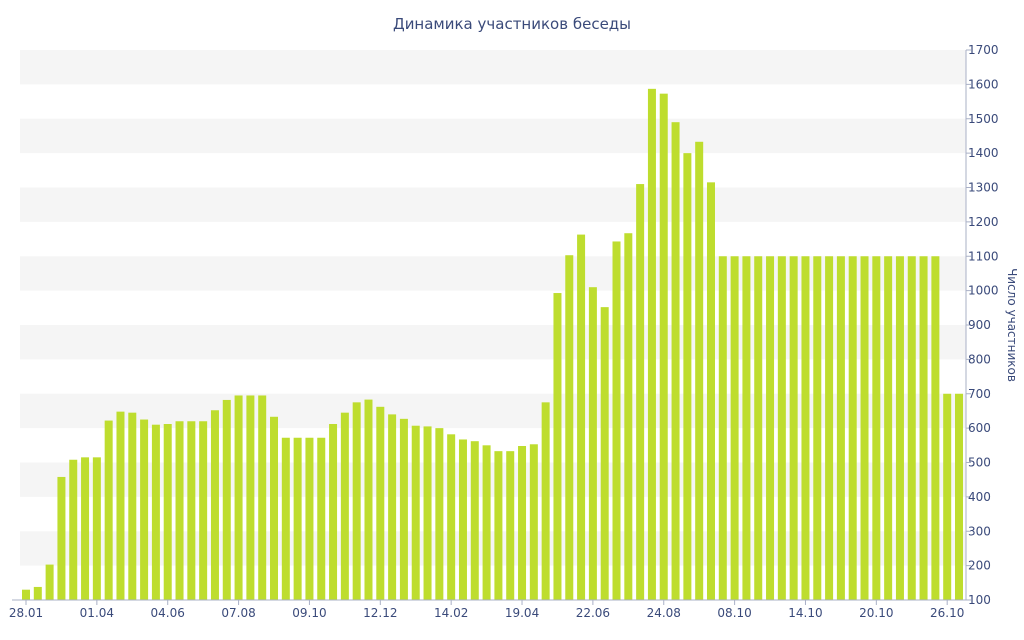  What do you see at coordinates (979, 394) in the screenshot?
I see `y-tick-label: 700` at bounding box center [979, 394].